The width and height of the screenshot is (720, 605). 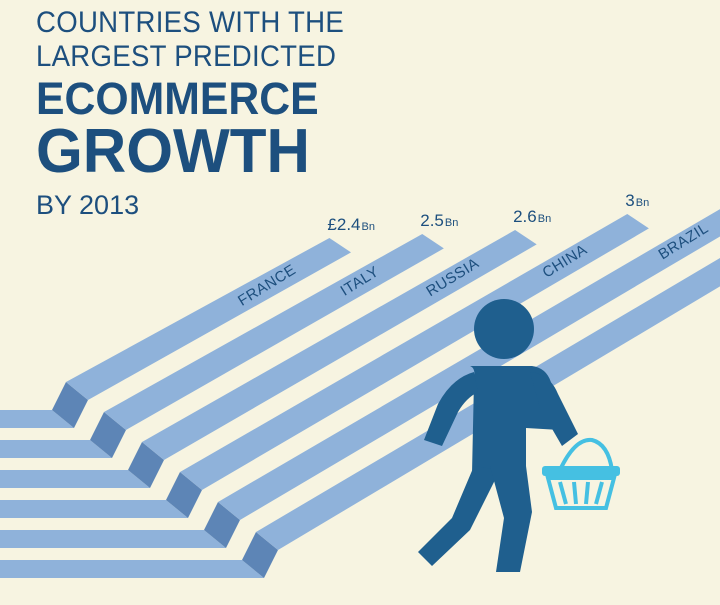 I want to click on value-label: £2.4Bn, so click(x=351, y=224).